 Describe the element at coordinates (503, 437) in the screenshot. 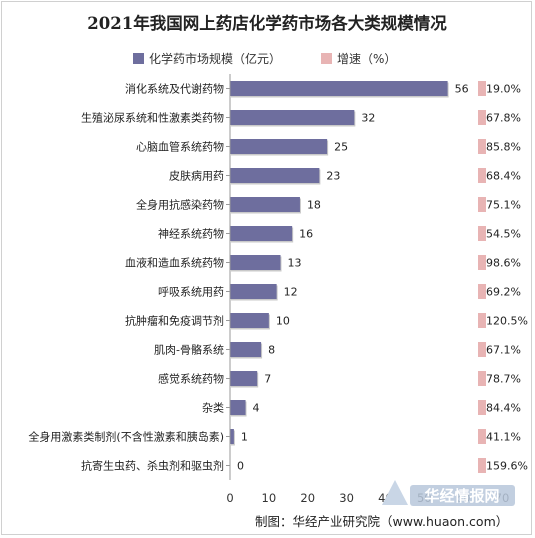

I see `growth-value-label: 41.1%` at that location.